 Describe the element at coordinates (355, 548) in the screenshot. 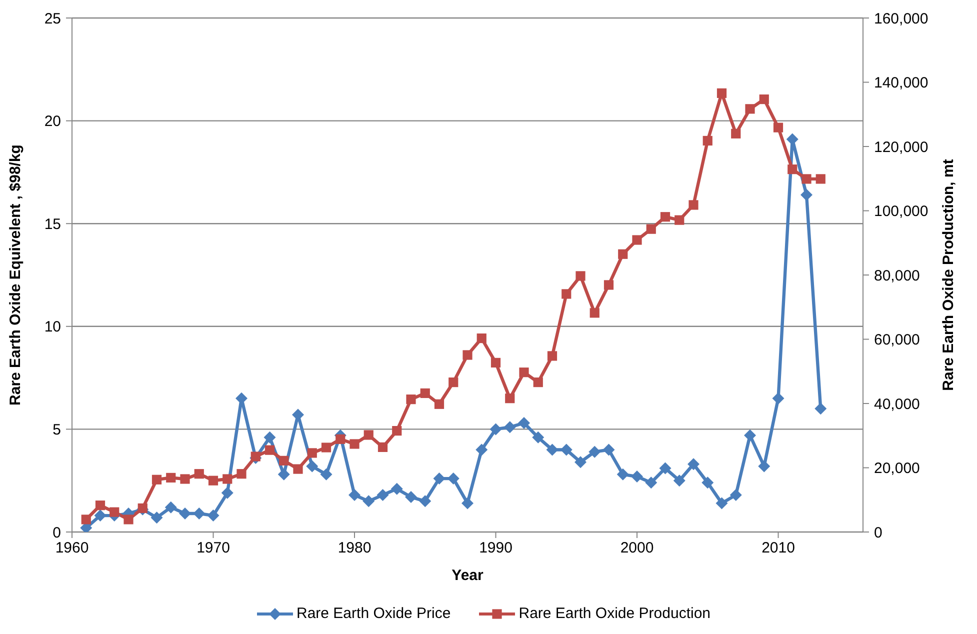

I see `x-tick-label: 1980` at that location.